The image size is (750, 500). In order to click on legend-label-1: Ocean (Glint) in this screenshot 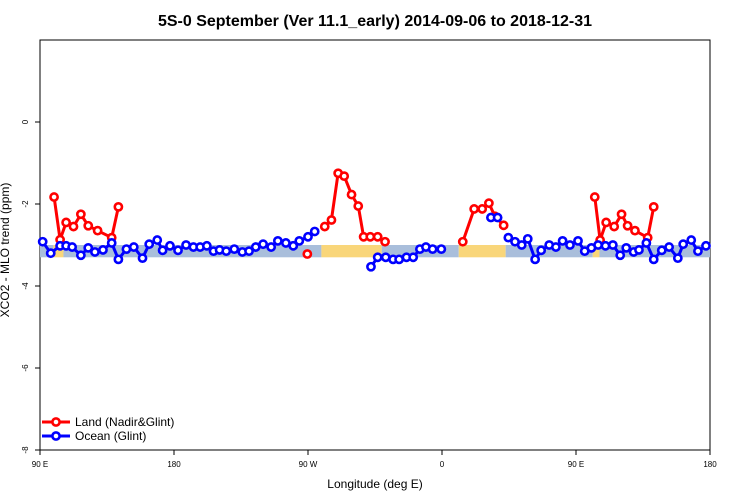, I will do `click(110, 436)`.